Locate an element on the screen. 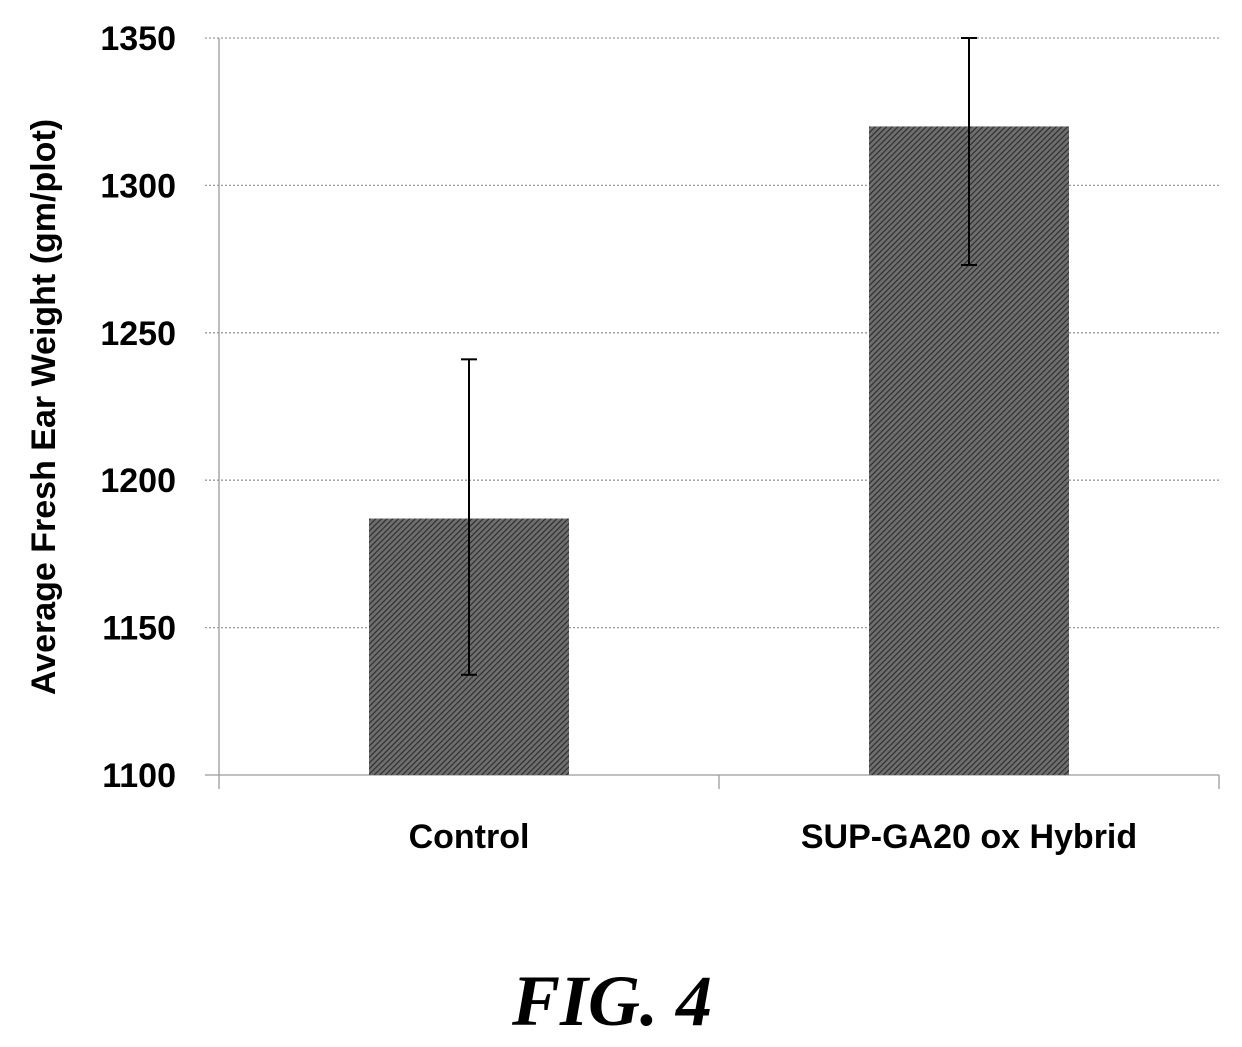  x-tick-labels: Control SUP-GA20 ox Hybrid is located at coordinates (773, 837).